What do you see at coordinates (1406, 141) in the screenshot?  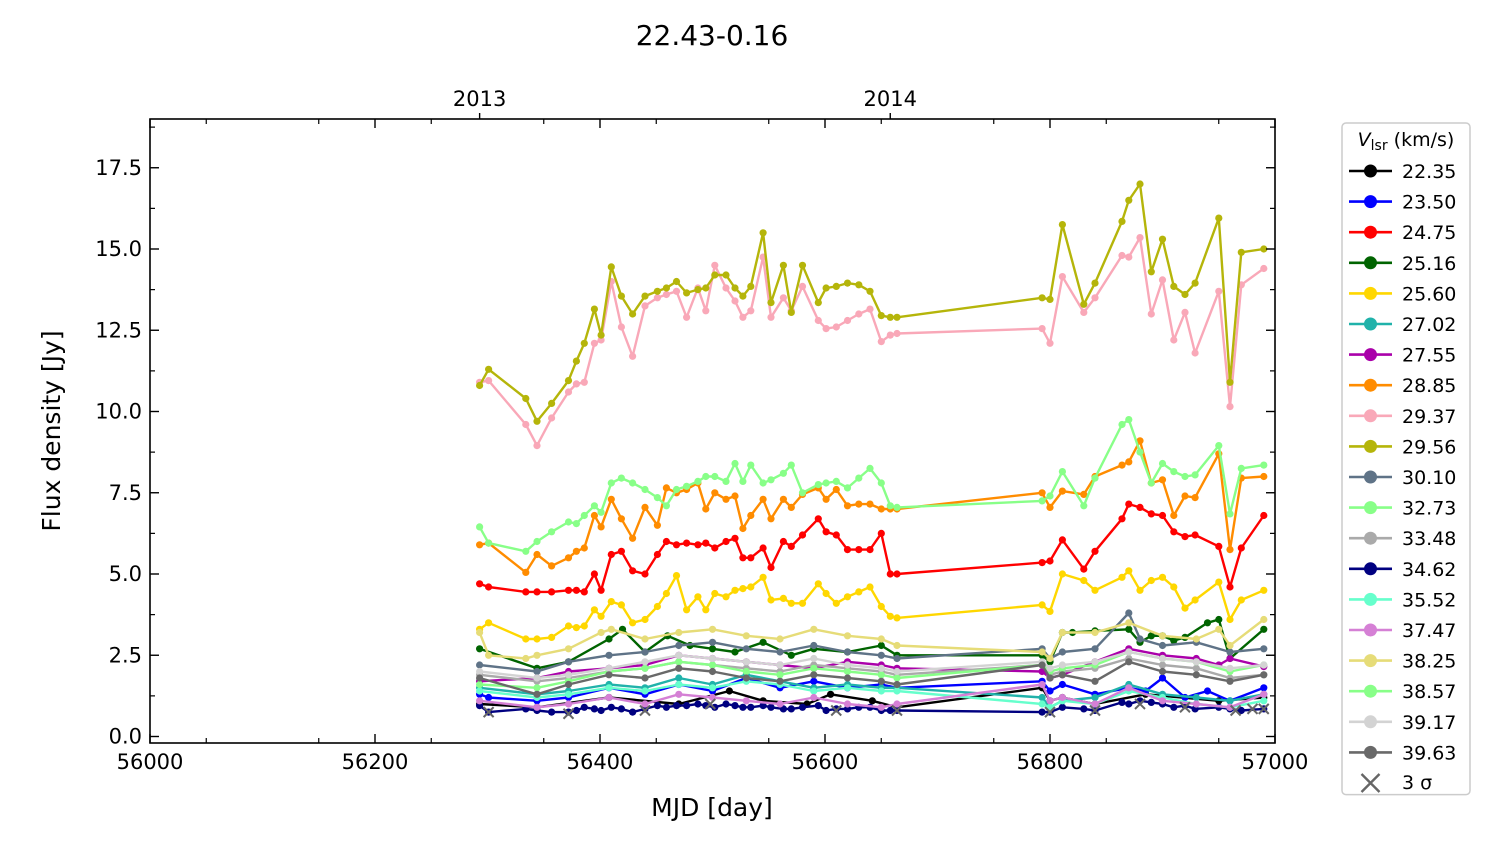 I see `legend-title: Vlsr (km/s)` at bounding box center [1406, 141].